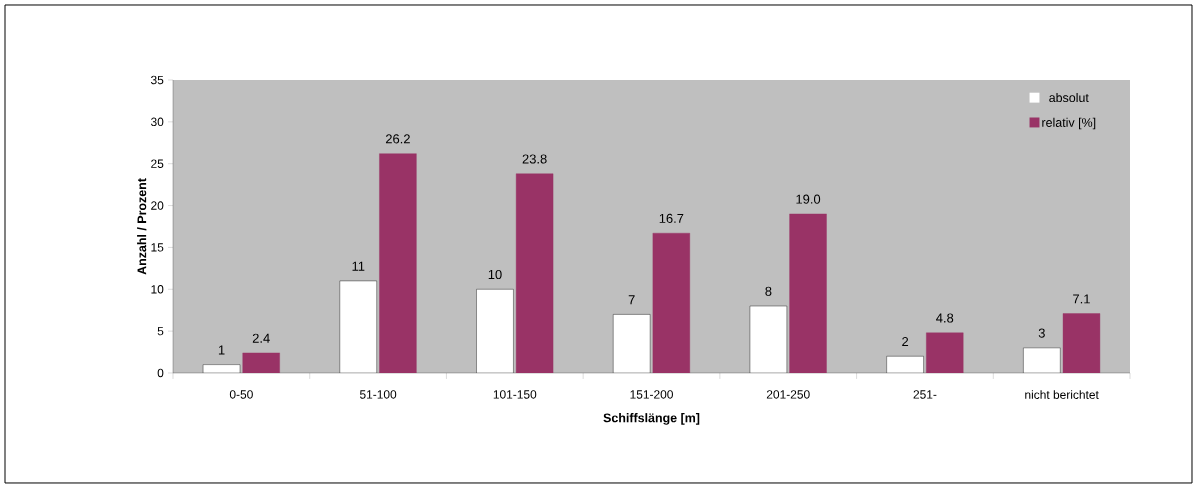  What do you see at coordinates (808, 199) in the screenshot?
I see `data-label: 19.0` at bounding box center [808, 199].